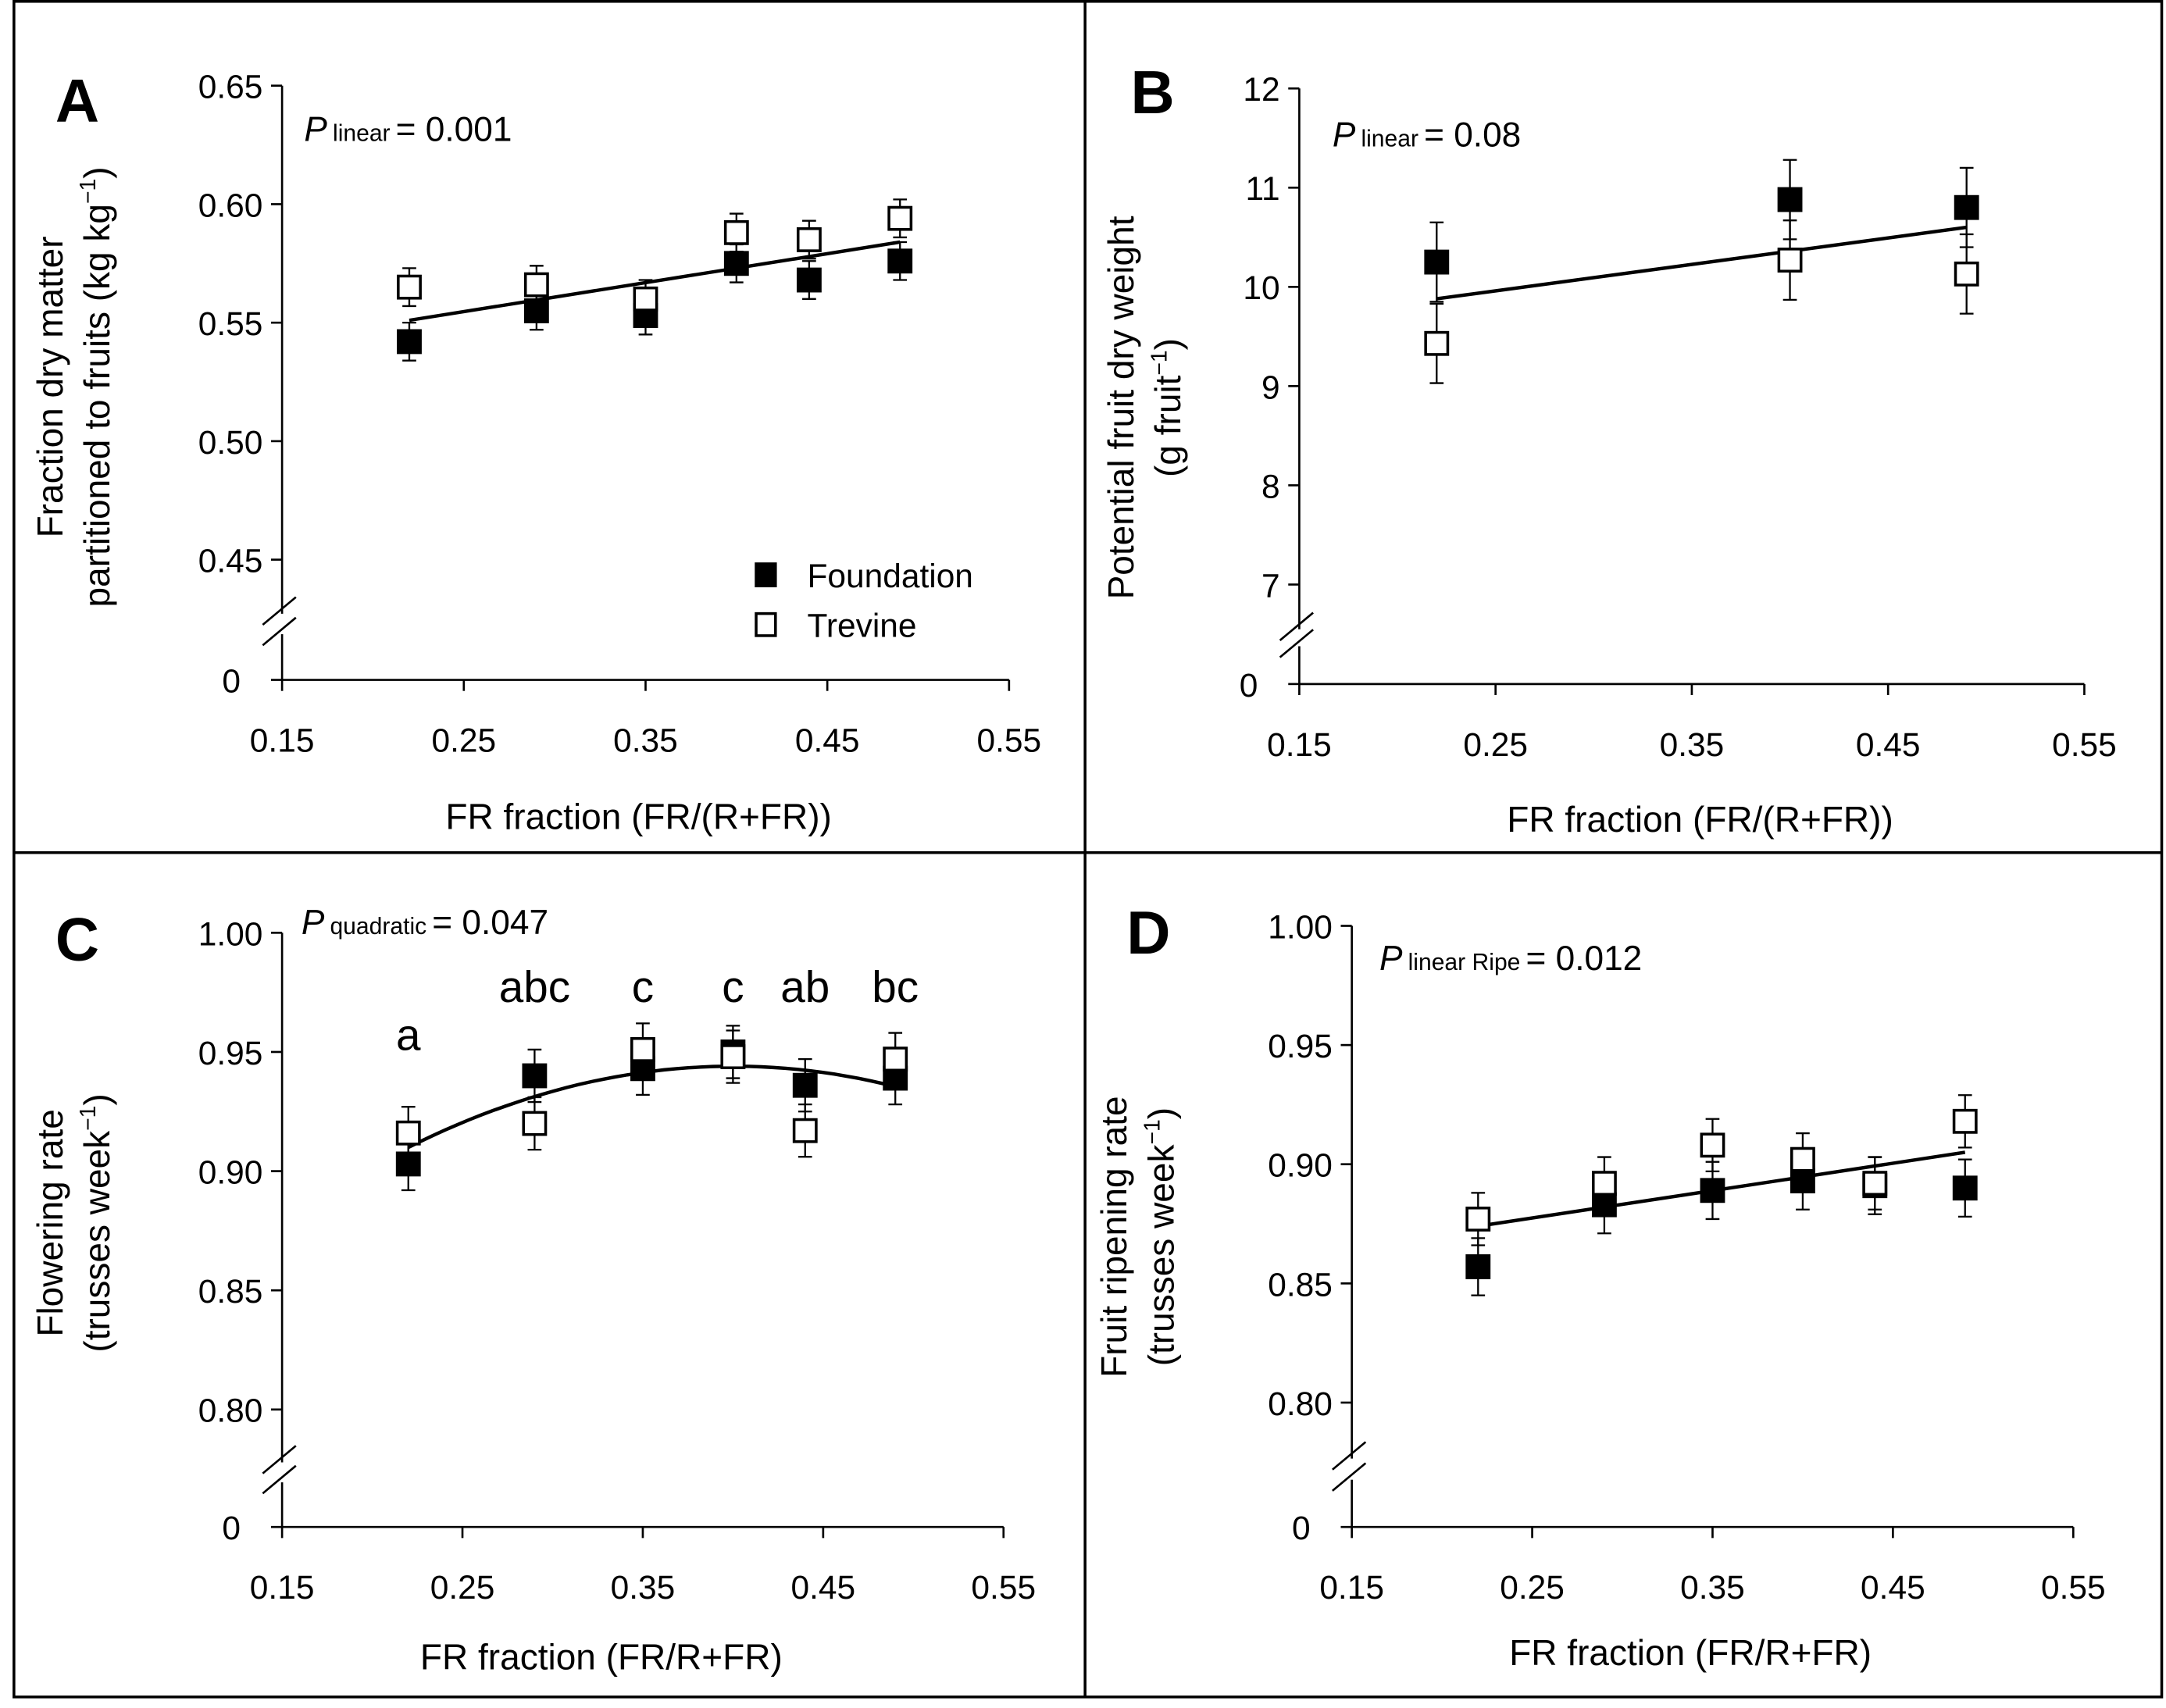  What do you see at coordinates (1263, 188) in the screenshot?
I see `y-tick-label: 11` at bounding box center [1263, 188].